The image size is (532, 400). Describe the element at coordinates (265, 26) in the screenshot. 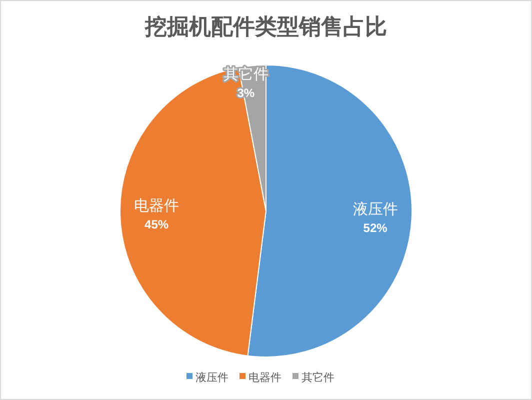

I see `chart-title: 挖掘机配件类型销售占比` at that location.